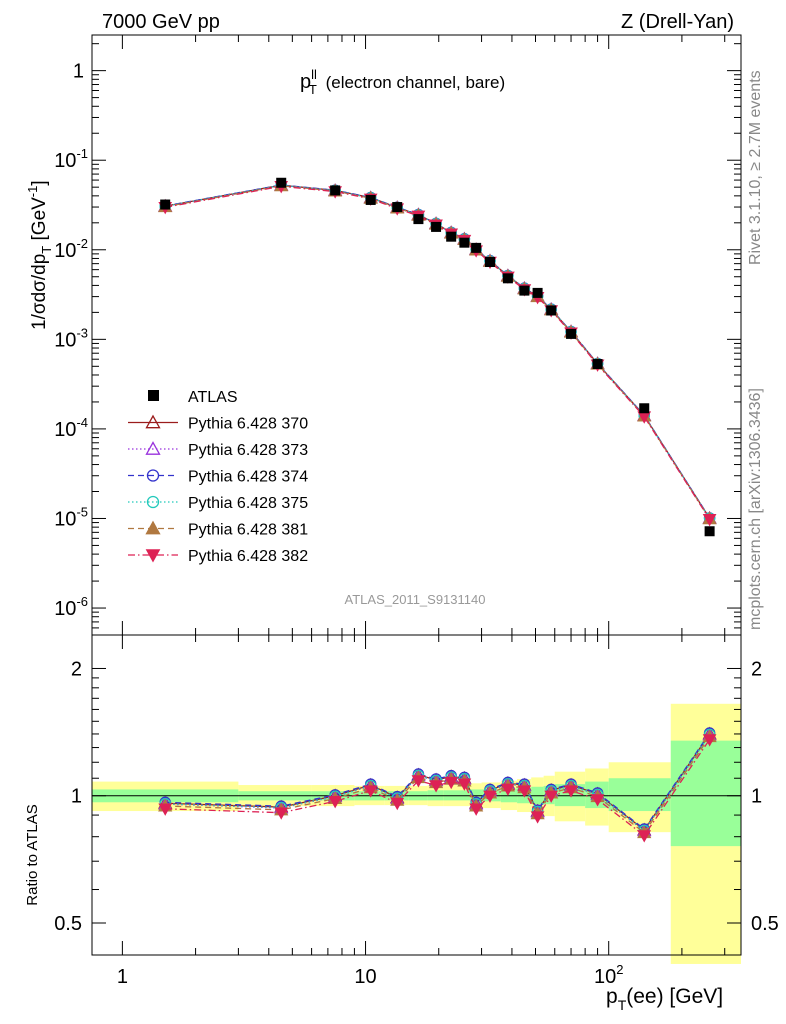 Image resolution: width=786 pixels, height=1024 pixels. Describe the element at coordinates (76, 669) in the screenshot. I see `ratio-y-tick-label: 2` at that location.